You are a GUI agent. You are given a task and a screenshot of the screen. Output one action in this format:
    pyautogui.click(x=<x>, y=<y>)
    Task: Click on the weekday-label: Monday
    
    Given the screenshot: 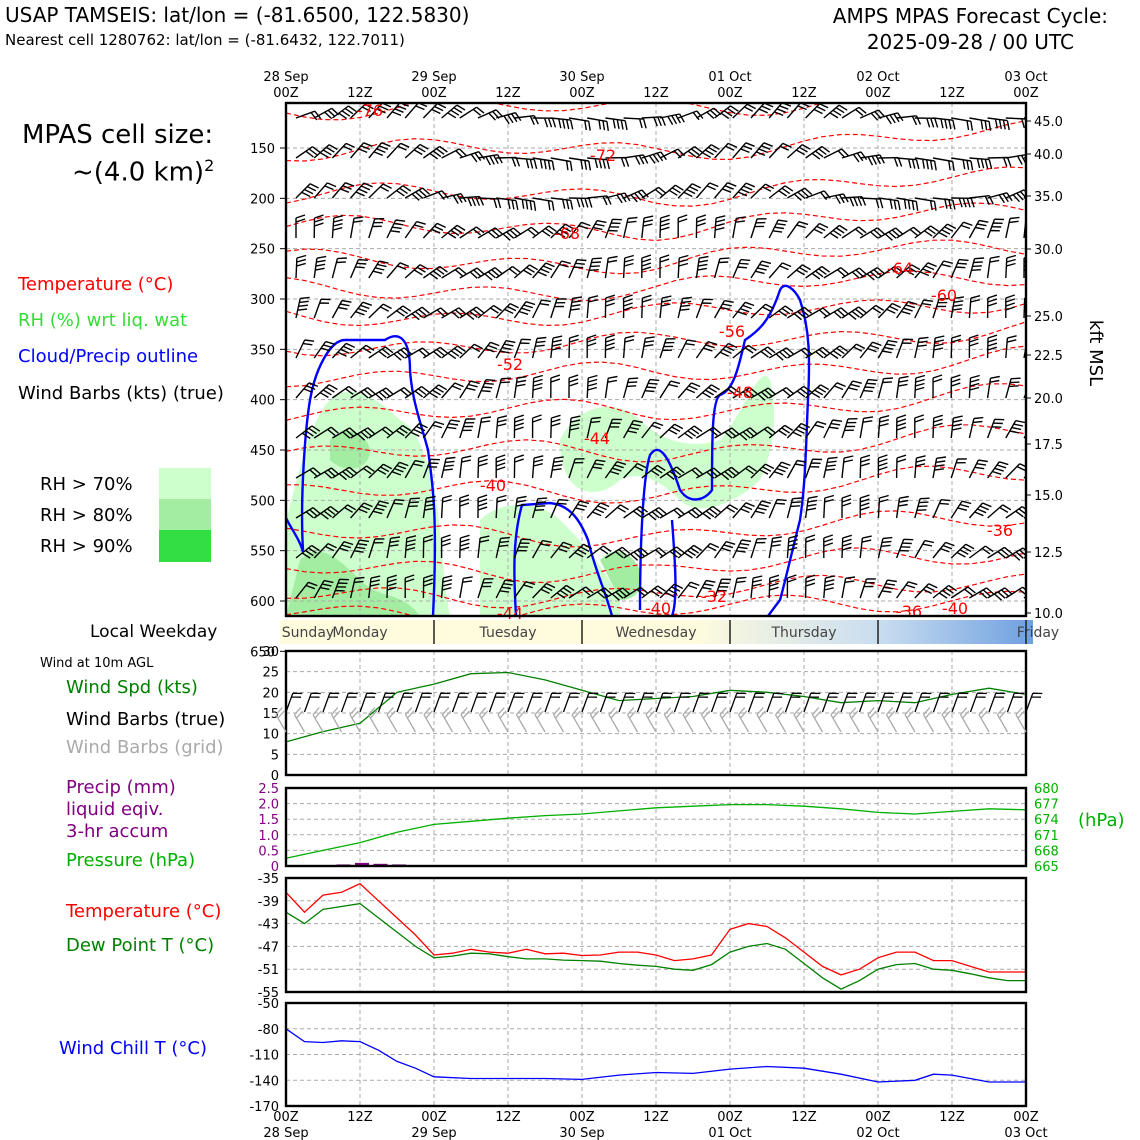 What is the action you would take?
    pyautogui.click(x=359, y=633)
    